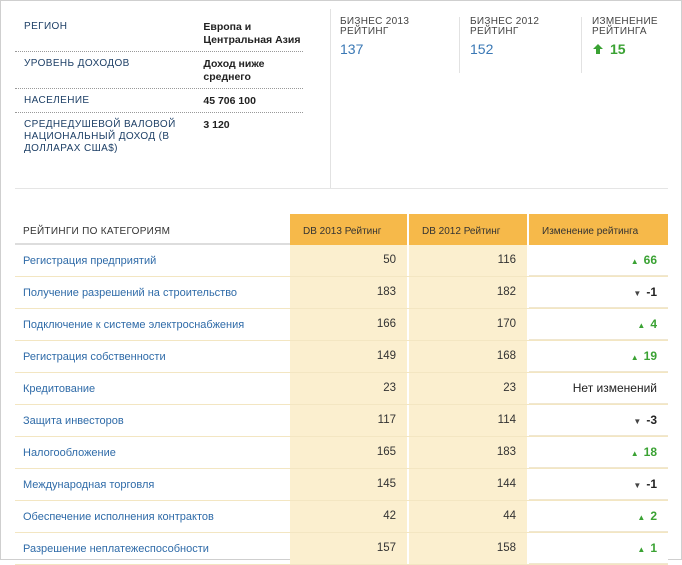 The height and width of the screenshot is (565, 682). What do you see at coordinates (632, 39) in the screenshot?
I see `stat-change: ИЗМЕНЕНИЕ РЕЙТИНГА 15` at bounding box center [632, 39].